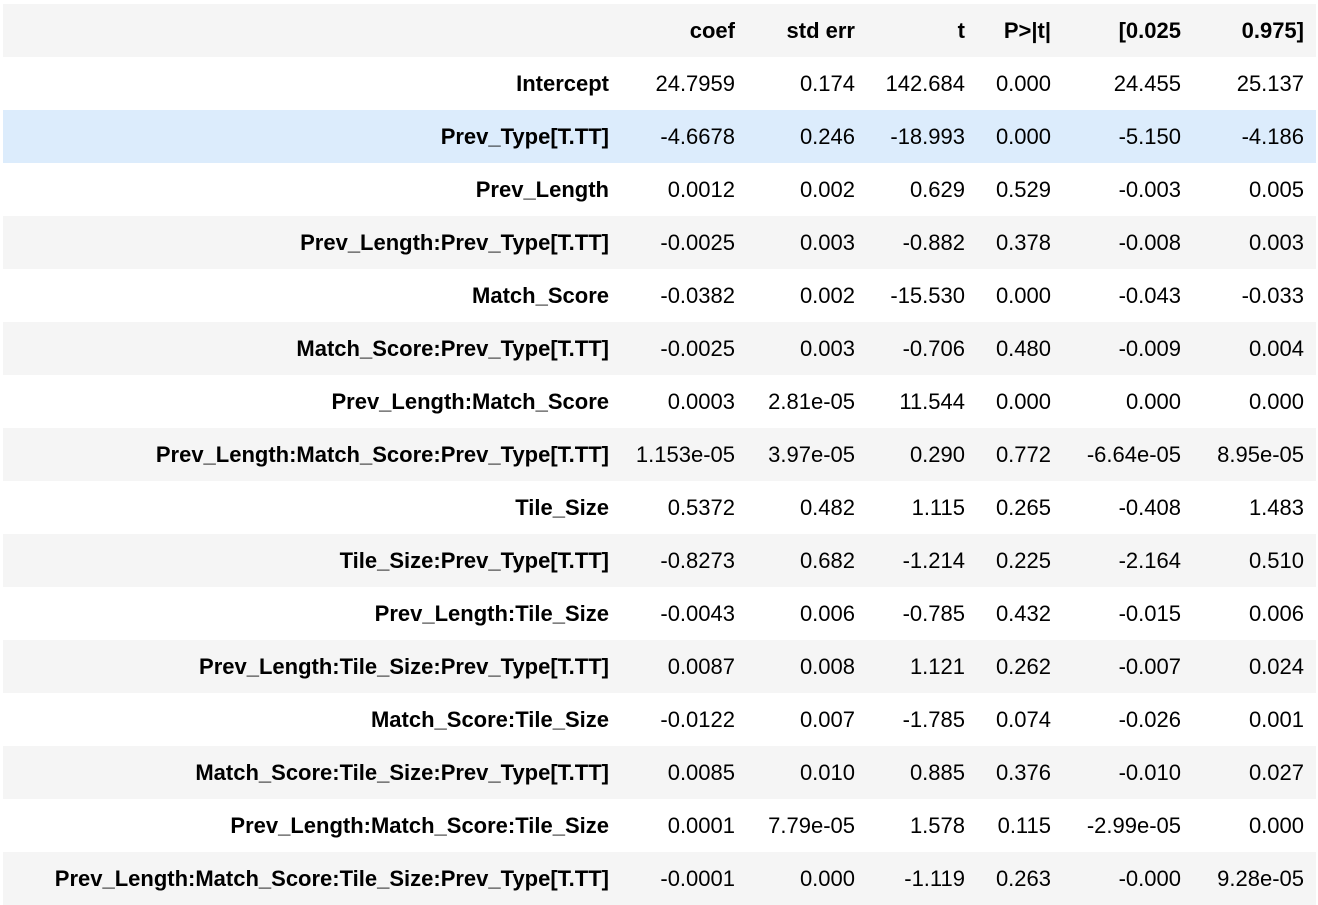 The width and height of the screenshot is (1318, 905). Describe the element at coordinates (1128, 136) in the screenshot. I see `cell-ci-lower: -5.150` at that location.